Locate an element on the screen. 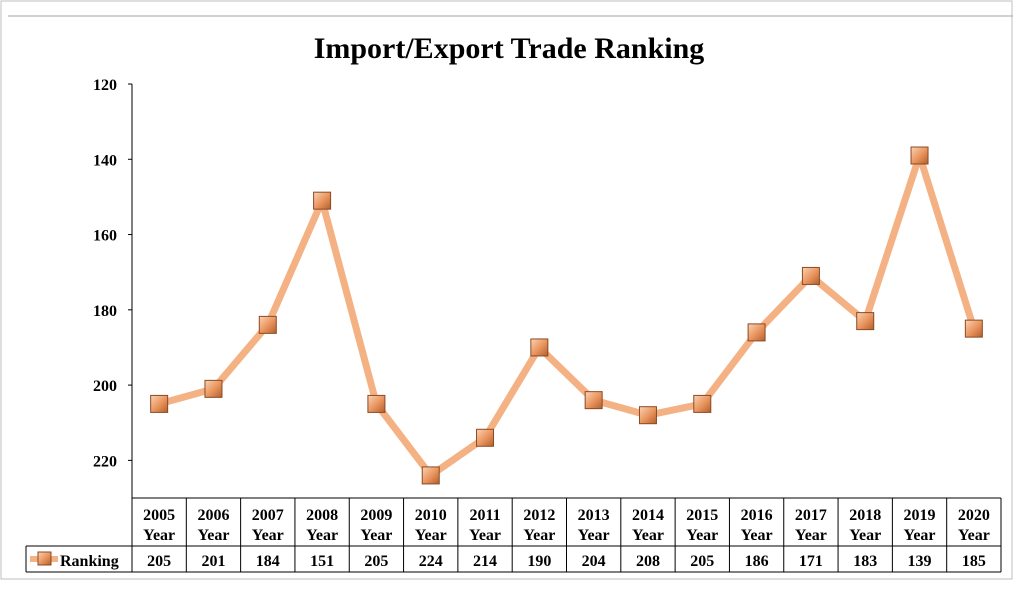 The image size is (1013, 611). legend-marker is located at coordinates (44, 558).